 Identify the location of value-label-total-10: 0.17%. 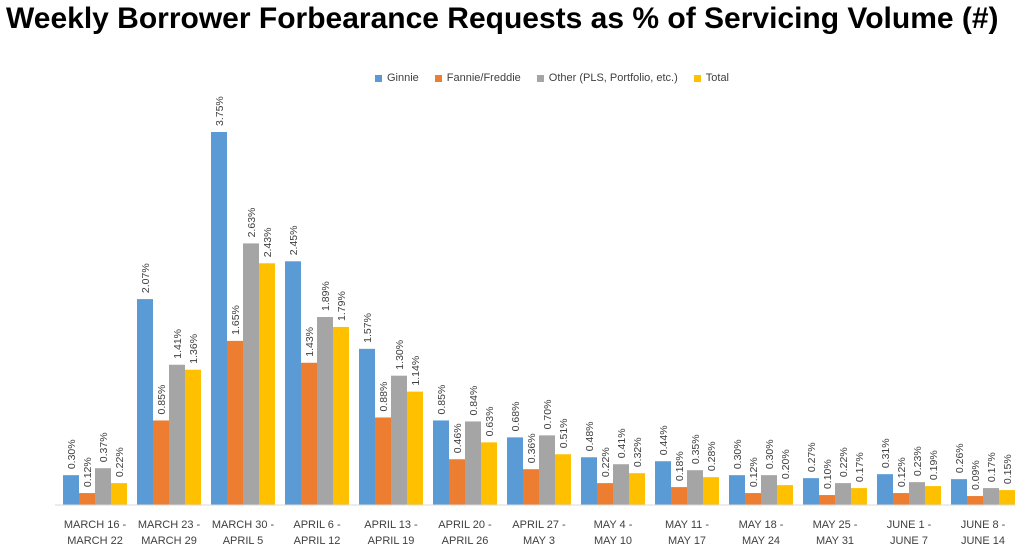
(860, 467).